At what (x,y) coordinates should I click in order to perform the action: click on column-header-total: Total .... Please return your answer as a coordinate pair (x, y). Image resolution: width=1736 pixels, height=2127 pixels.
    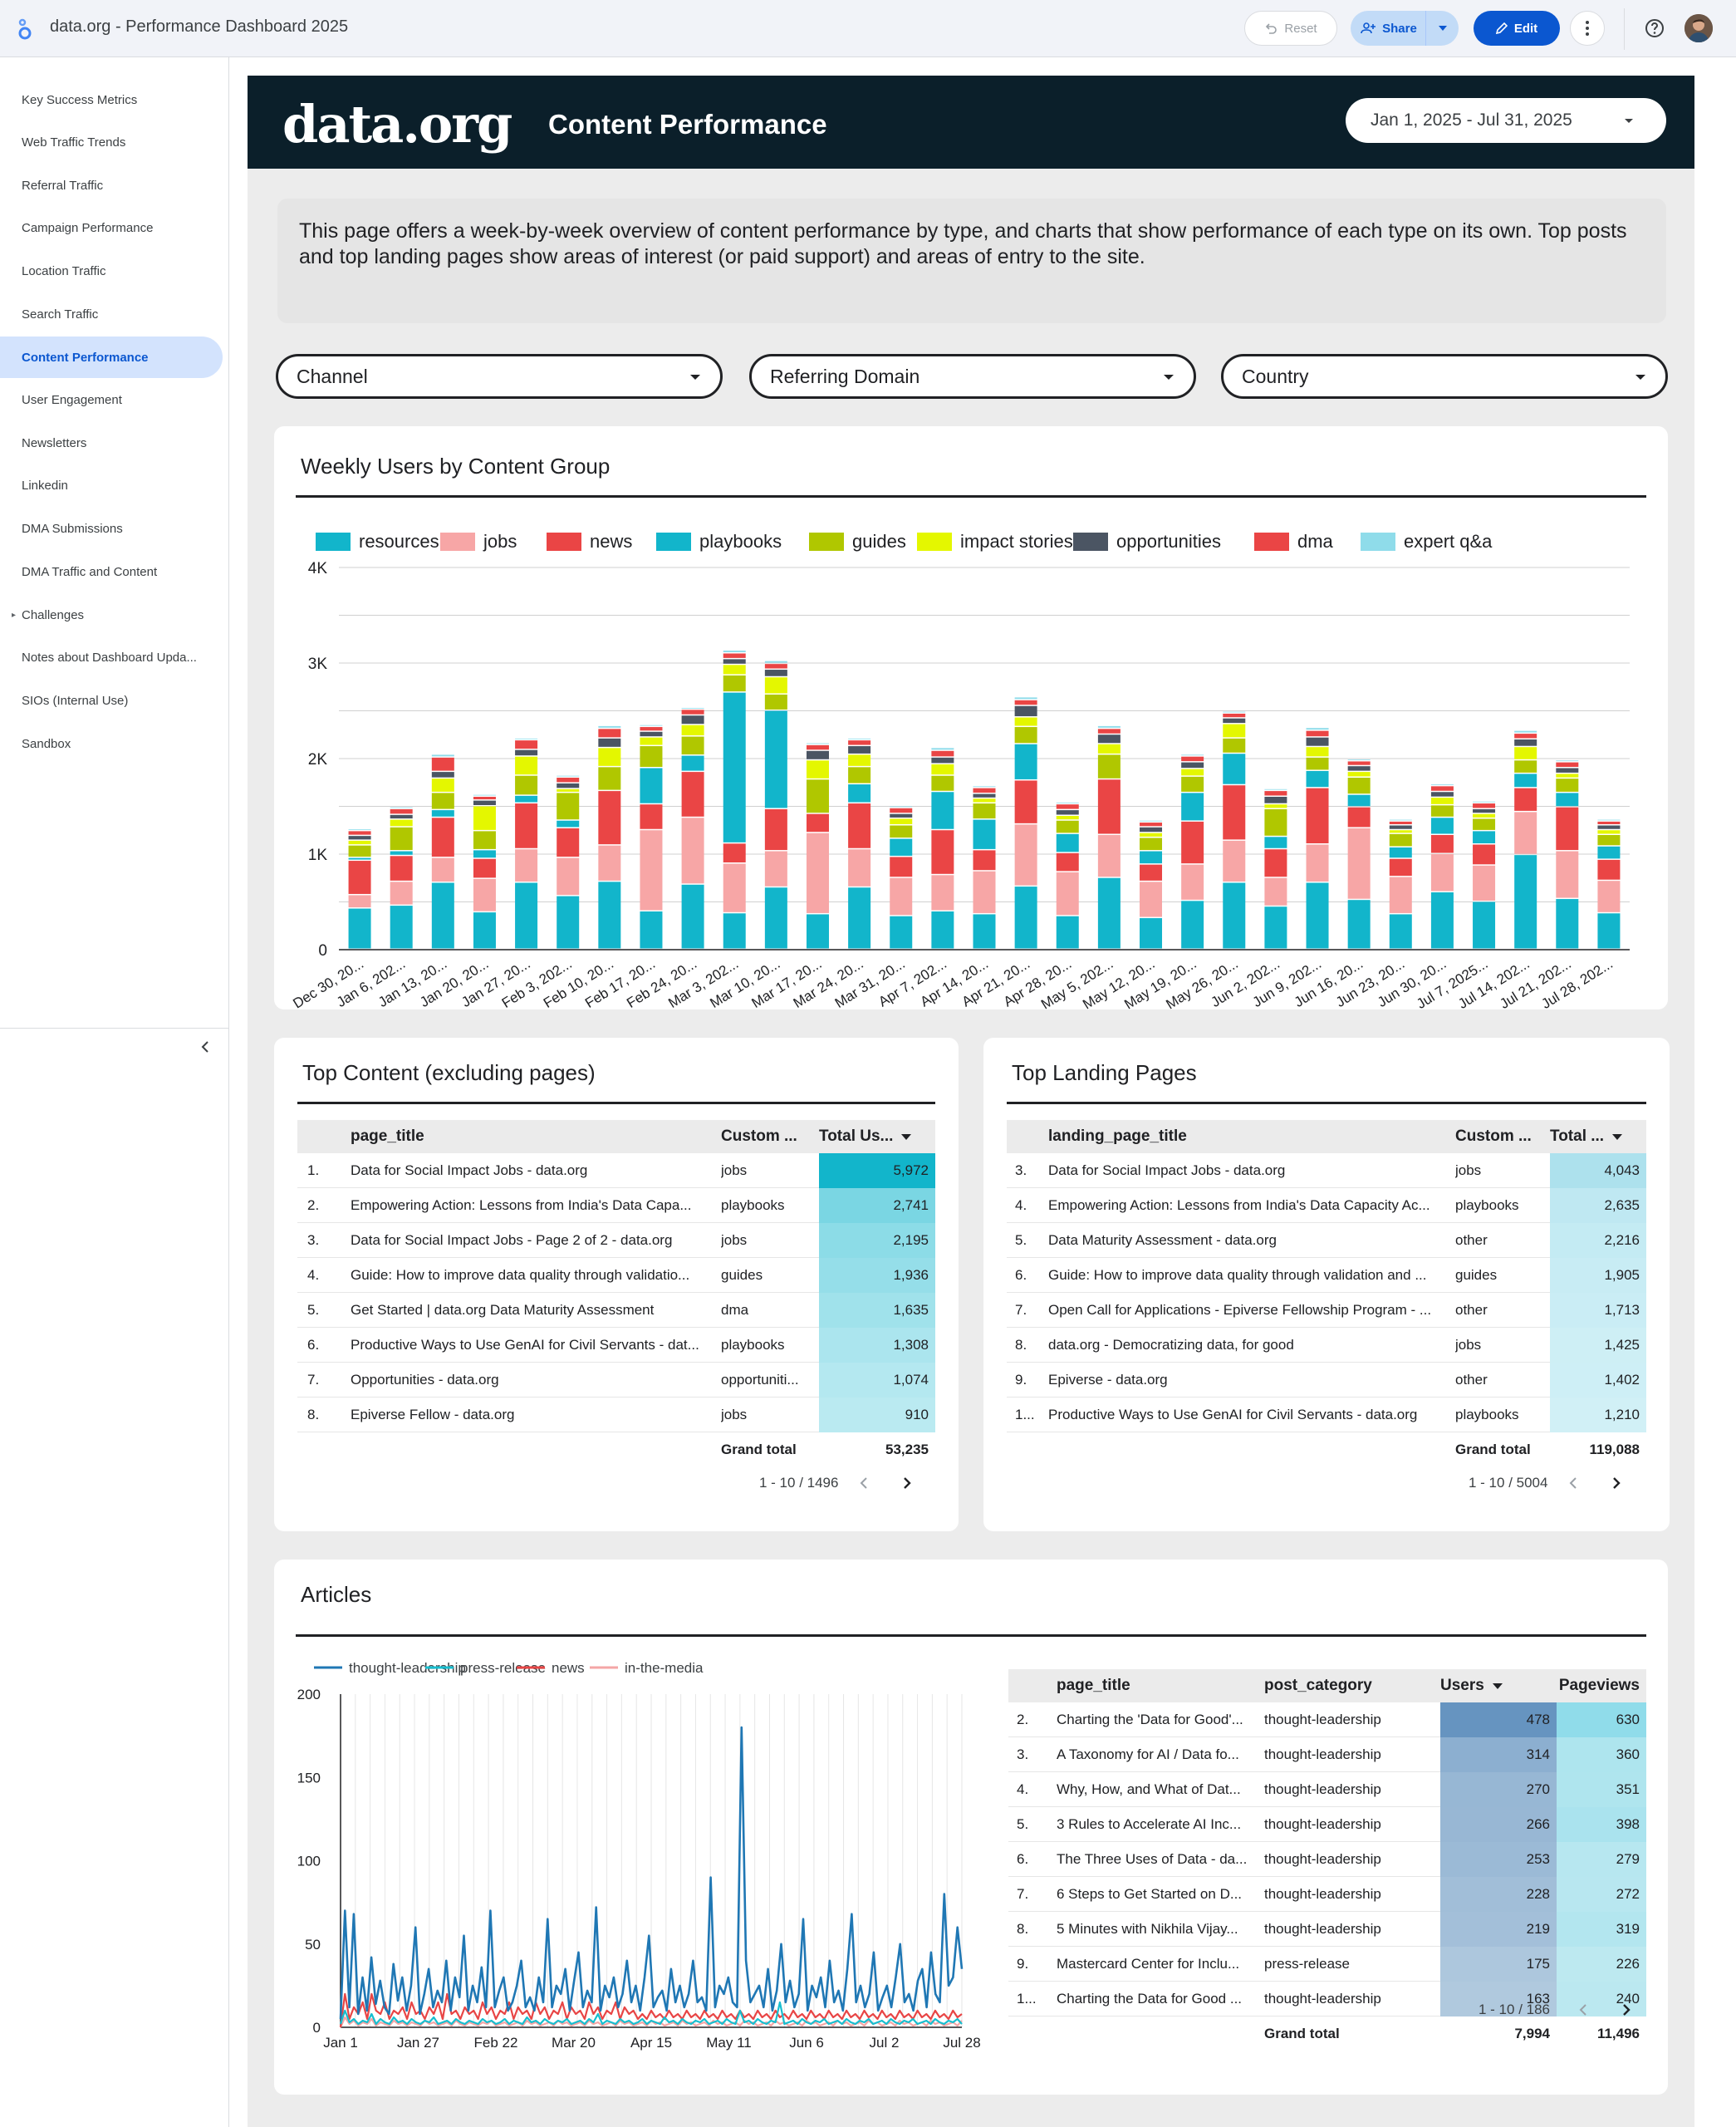
    Looking at the image, I should click on (1598, 1136).